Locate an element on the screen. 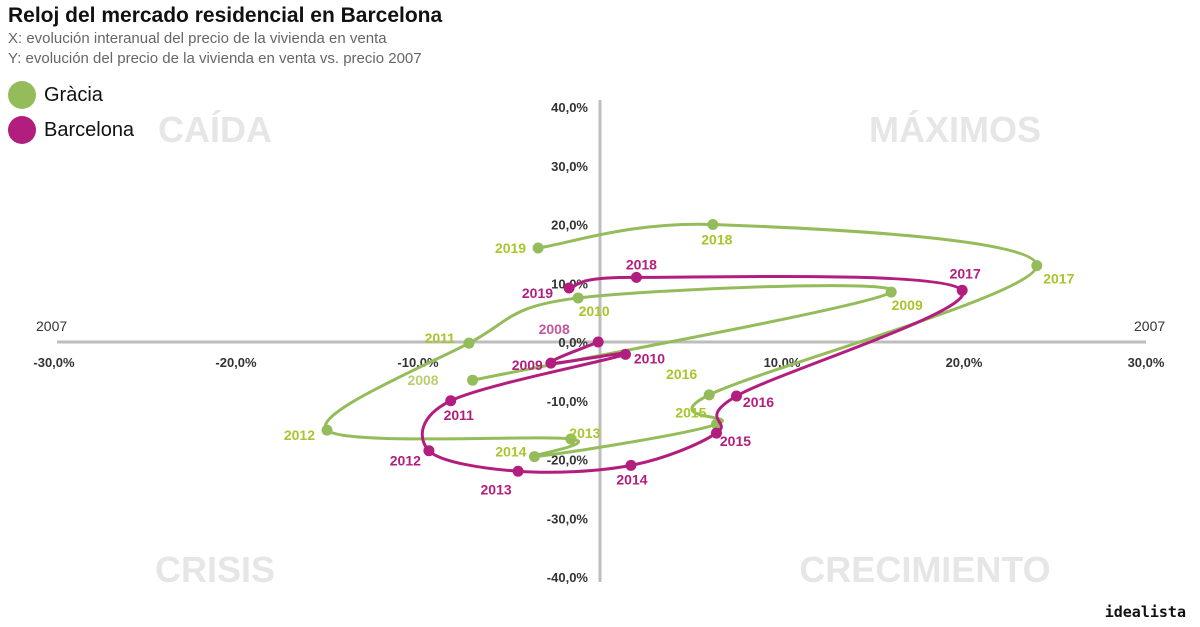 This screenshot has width=1200, height=627. data-label-gracia-2014: 2014 is located at coordinates (510, 452).